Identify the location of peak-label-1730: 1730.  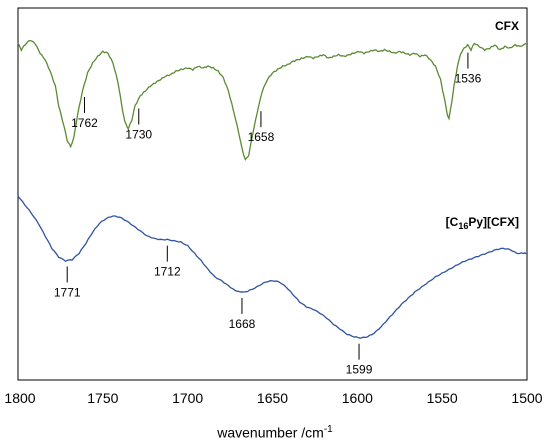
(138, 134).